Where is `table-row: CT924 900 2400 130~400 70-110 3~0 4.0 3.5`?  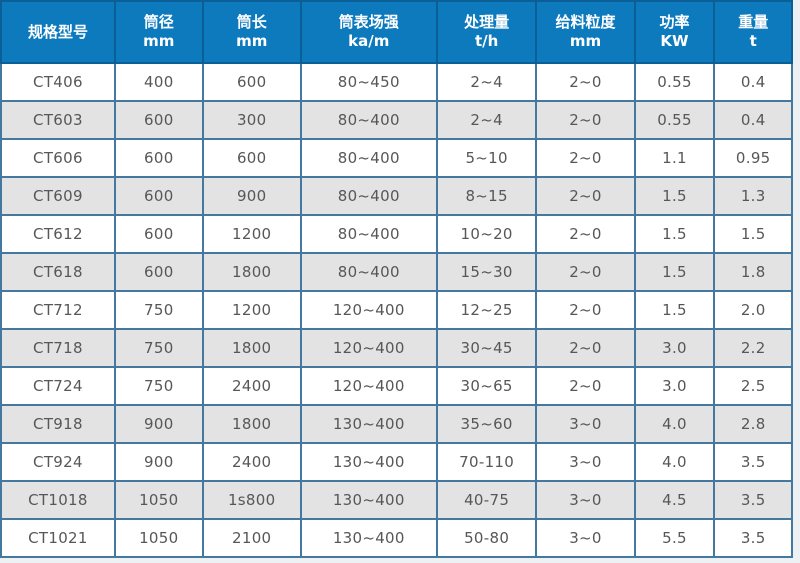
table-row: CT924 900 2400 130~400 70-110 3~0 4.0 3.5 is located at coordinates (396, 462).